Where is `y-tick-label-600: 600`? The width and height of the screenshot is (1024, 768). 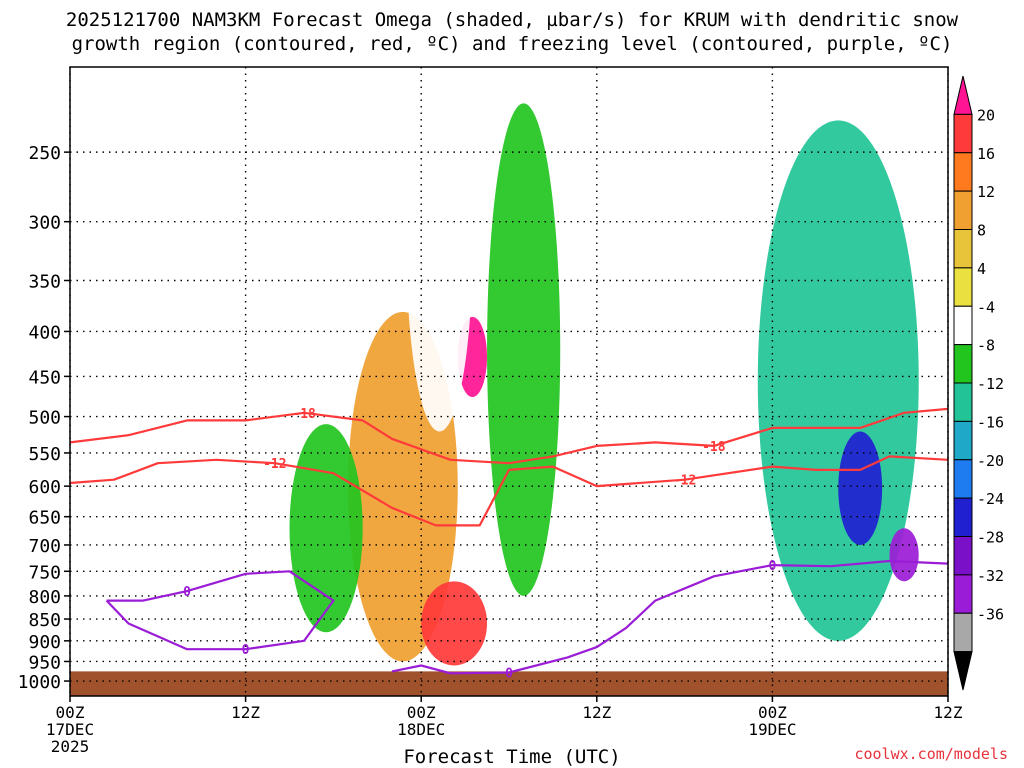
y-tick-label-600: 600 is located at coordinates (44, 487).